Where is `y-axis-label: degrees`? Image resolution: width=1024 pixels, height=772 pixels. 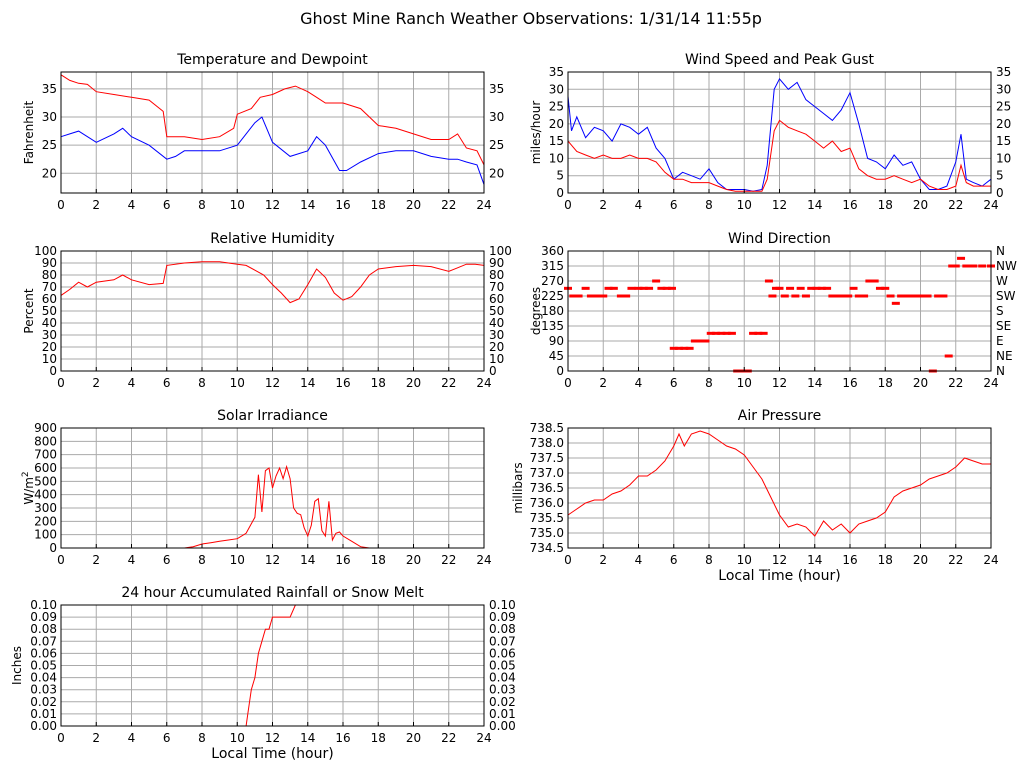
y-axis-label: degrees is located at coordinates (536, 311).